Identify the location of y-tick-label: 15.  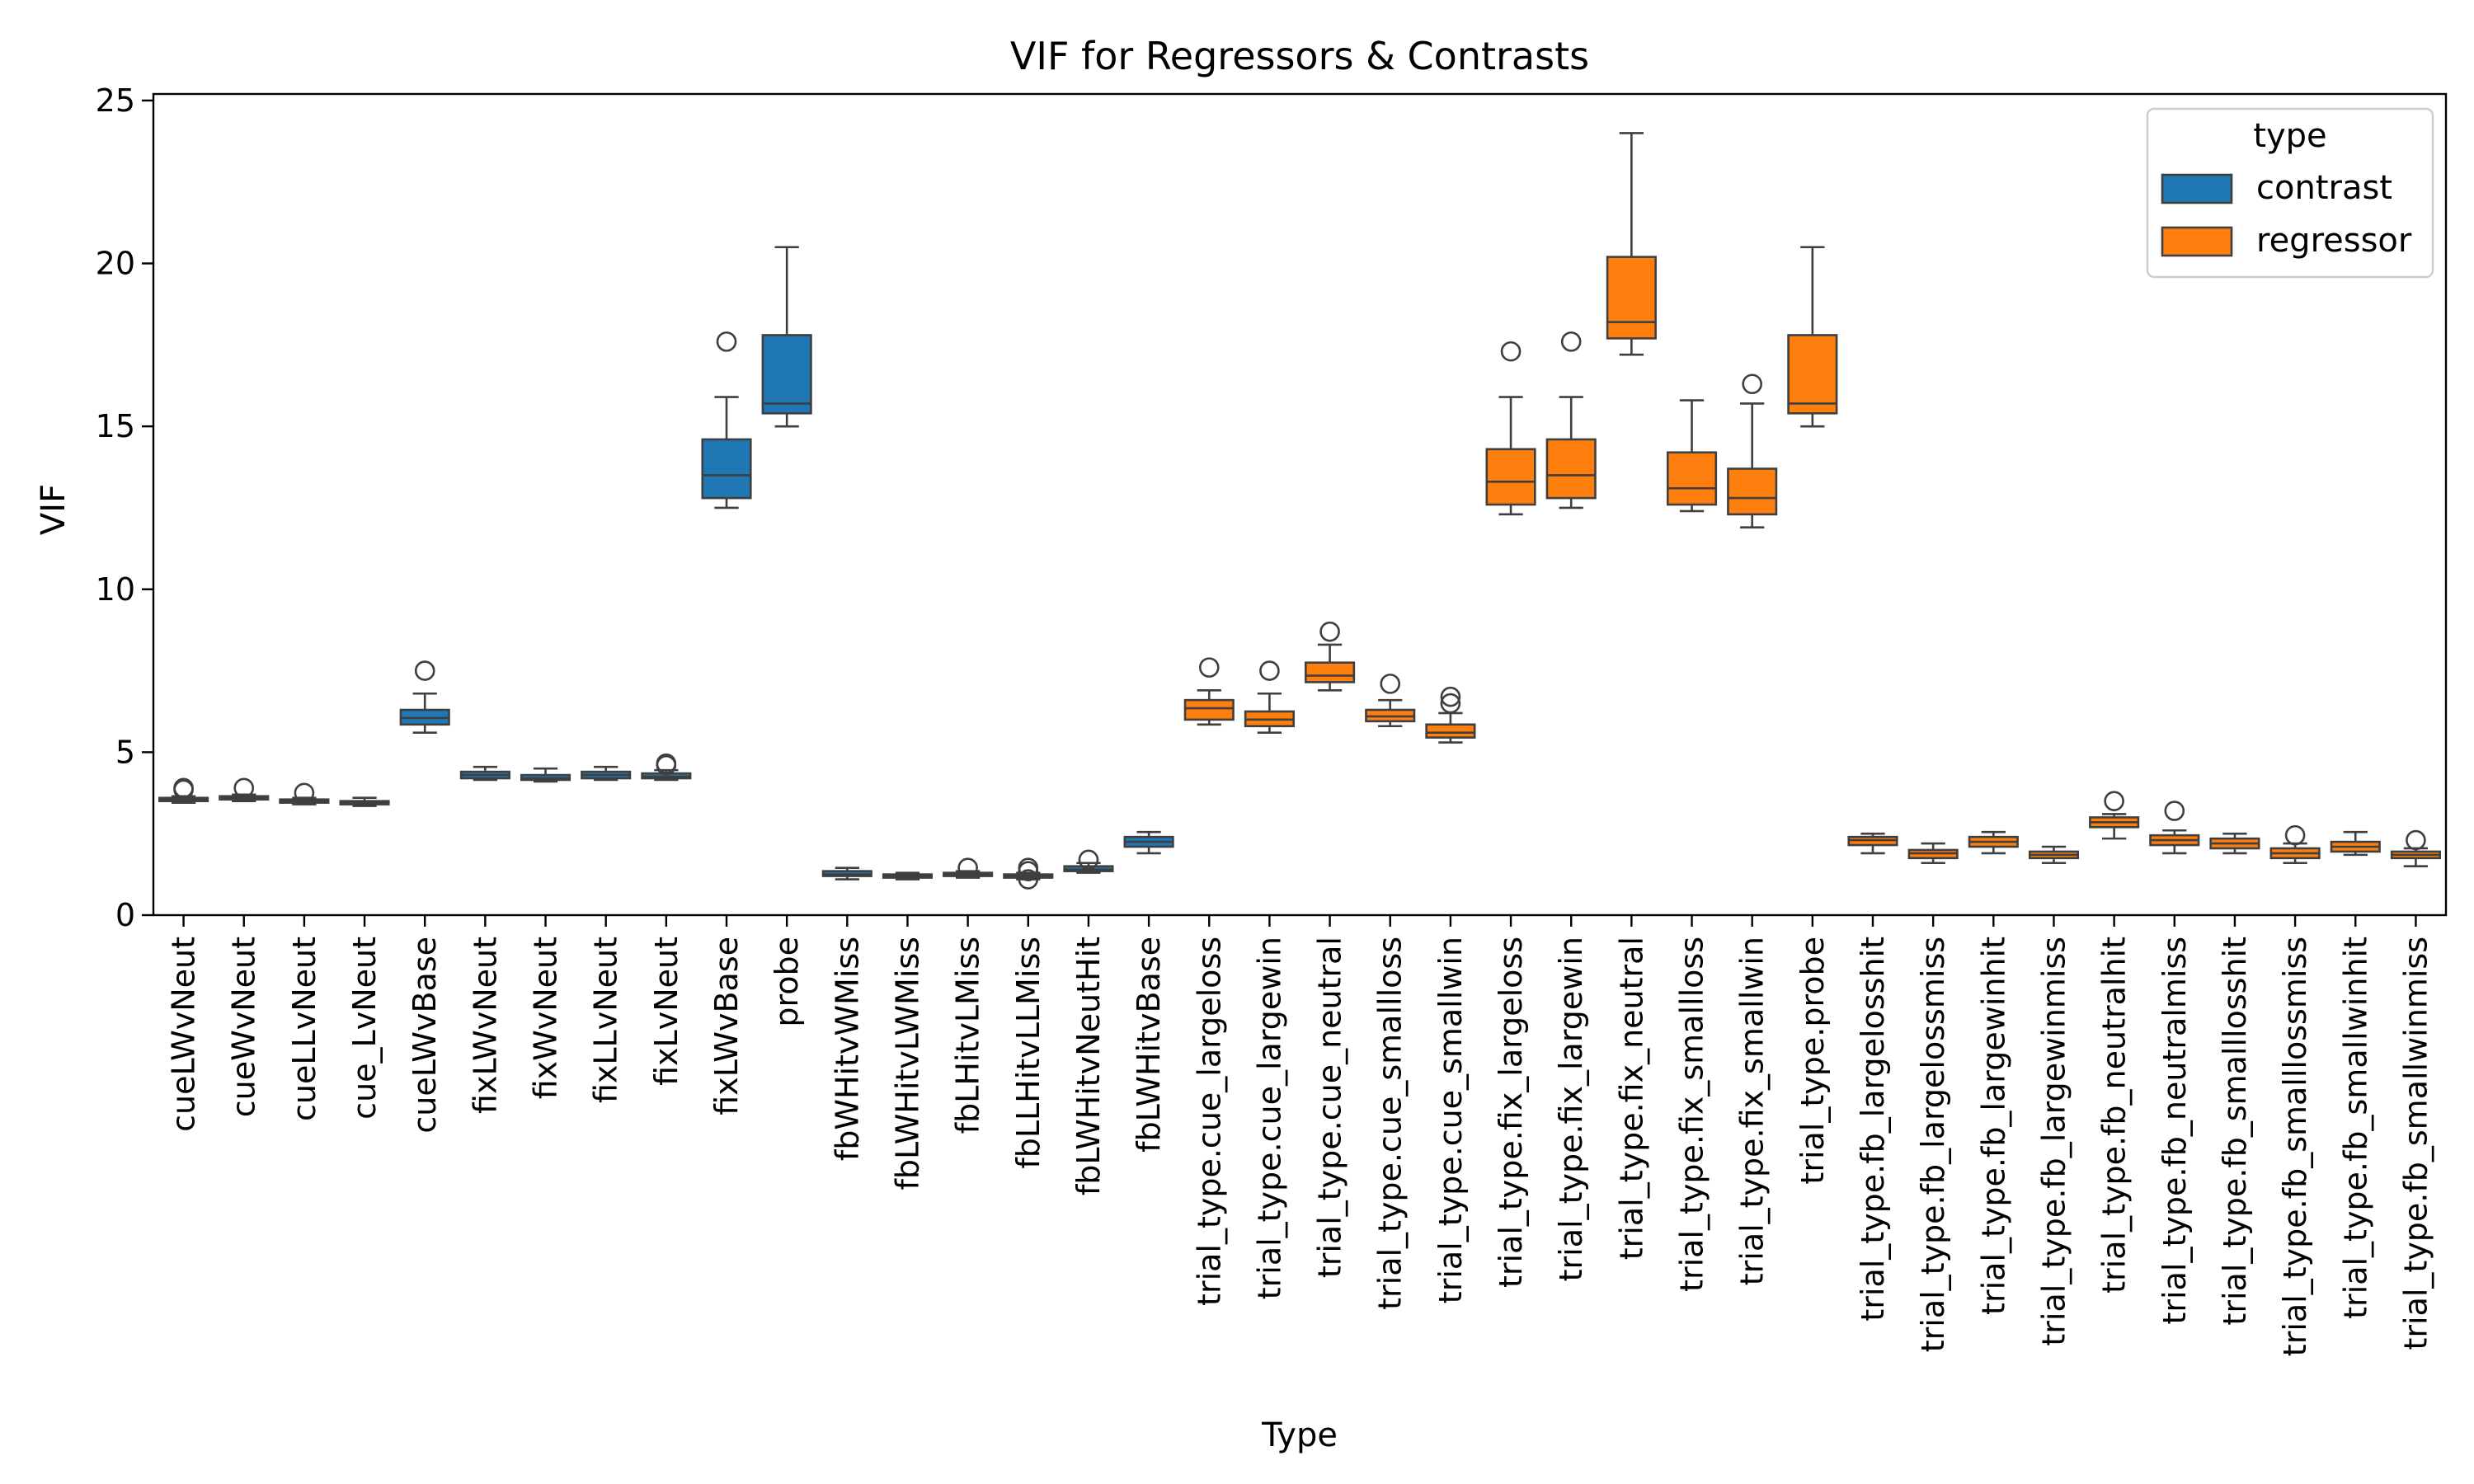
(115, 426).